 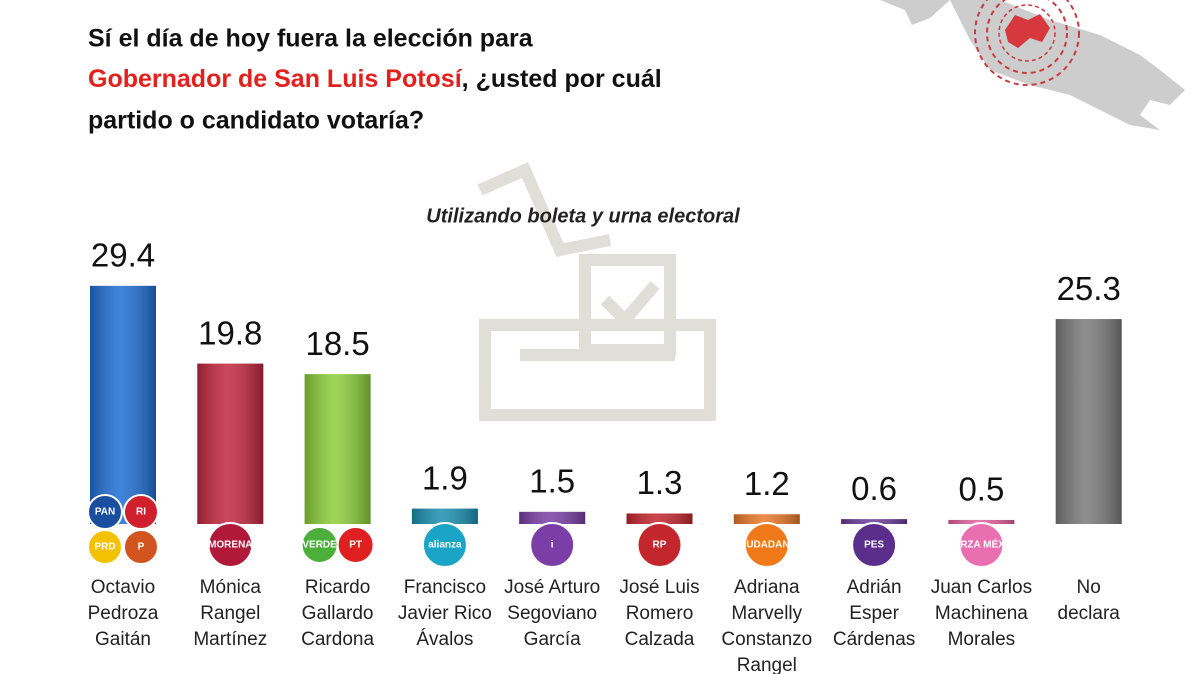 What do you see at coordinates (659, 587) in the screenshot?
I see `category-label: José Luis` at bounding box center [659, 587].